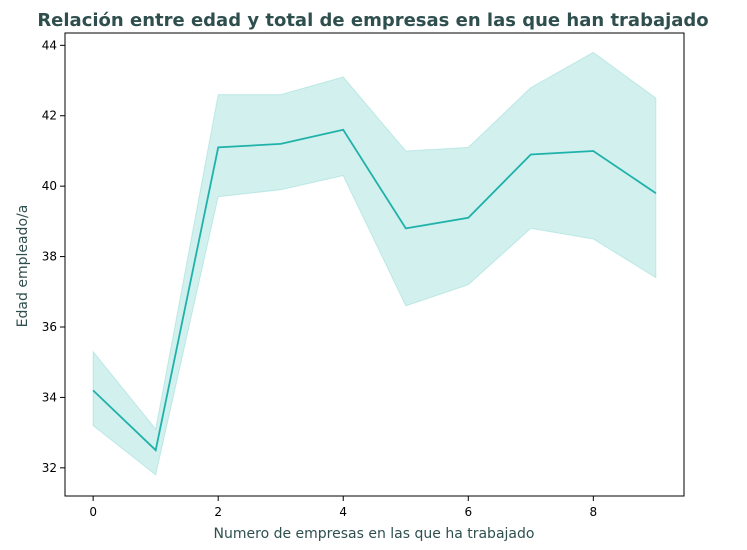  I want to click on y-tick-label: 44, so click(49, 45).